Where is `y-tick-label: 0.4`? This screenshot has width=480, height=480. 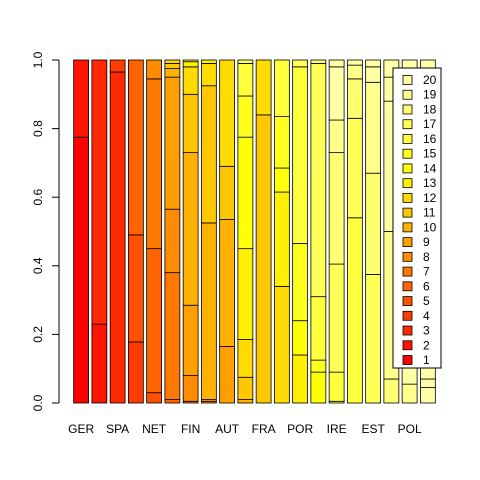
y-tick-label: 0.4 is located at coordinates (38, 265).